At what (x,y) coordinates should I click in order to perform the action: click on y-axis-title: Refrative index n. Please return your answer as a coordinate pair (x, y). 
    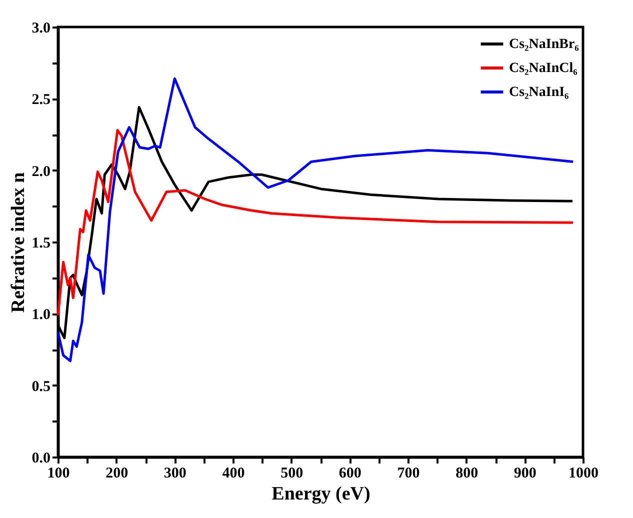
    Looking at the image, I should click on (18, 242).